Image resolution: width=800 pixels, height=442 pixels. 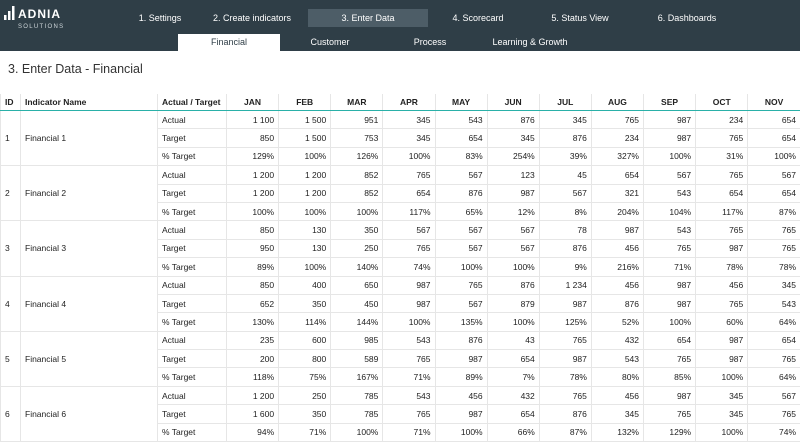 What do you see at coordinates (357, 175) in the screenshot?
I see `value-cell: 852` at bounding box center [357, 175].